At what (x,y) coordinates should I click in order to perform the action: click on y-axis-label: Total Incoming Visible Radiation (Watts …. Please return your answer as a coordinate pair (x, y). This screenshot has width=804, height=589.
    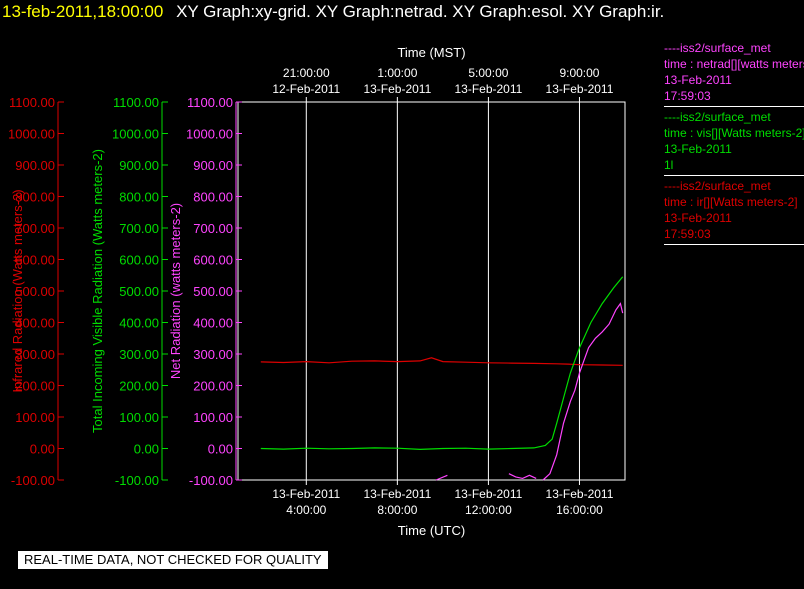
    Looking at the image, I should click on (97, 291).